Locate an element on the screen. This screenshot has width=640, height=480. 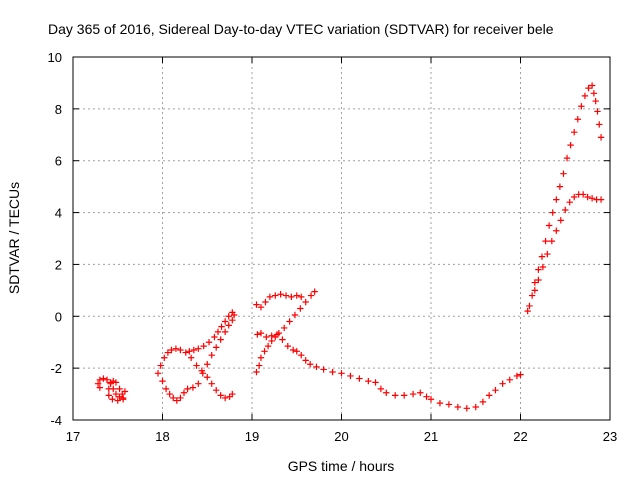
series-loop-17.3 is located at coordinates (111, 389).